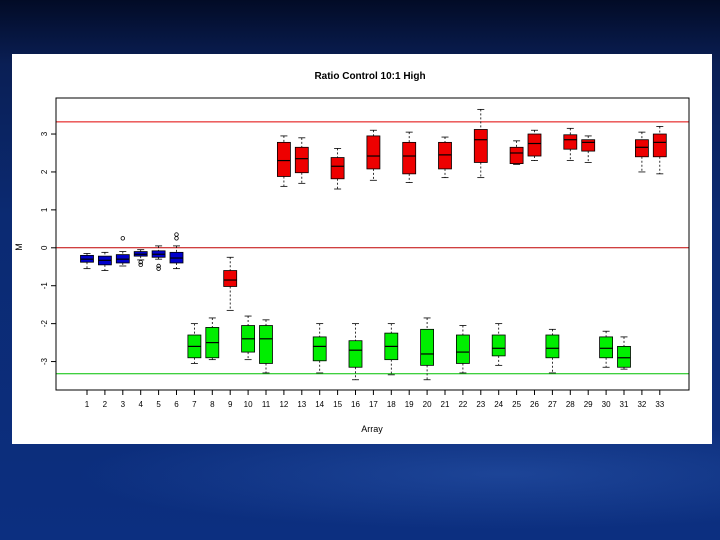 Image resolution: width=720 pixels, height=540 pixels. Describe the element at coordinates (266, 404) in the screenshot. I see `x-tick-label: 11` at that location.